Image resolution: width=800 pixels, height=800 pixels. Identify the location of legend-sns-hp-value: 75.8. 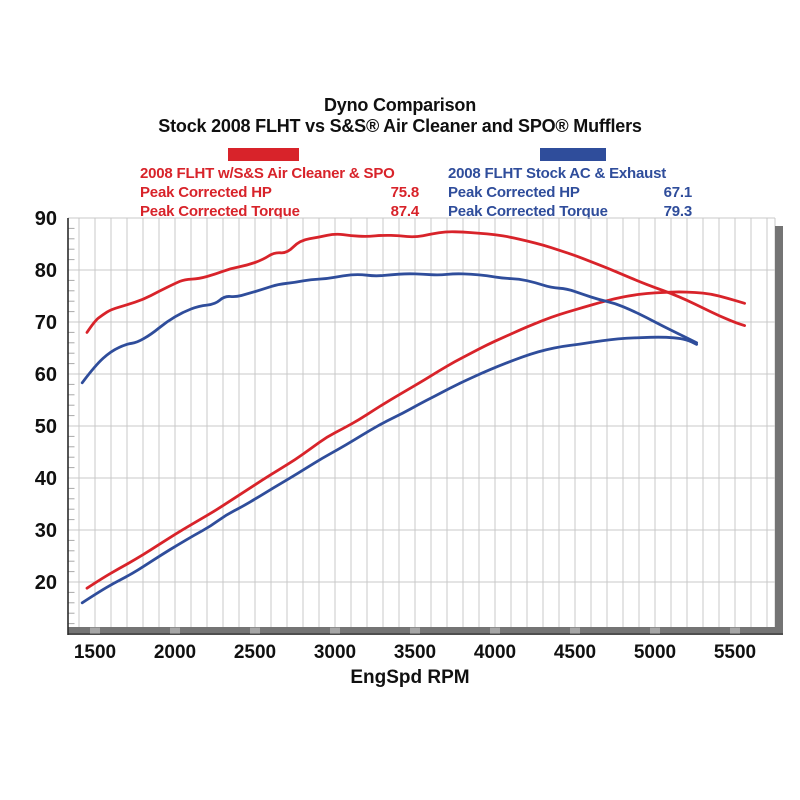
(405, 192).